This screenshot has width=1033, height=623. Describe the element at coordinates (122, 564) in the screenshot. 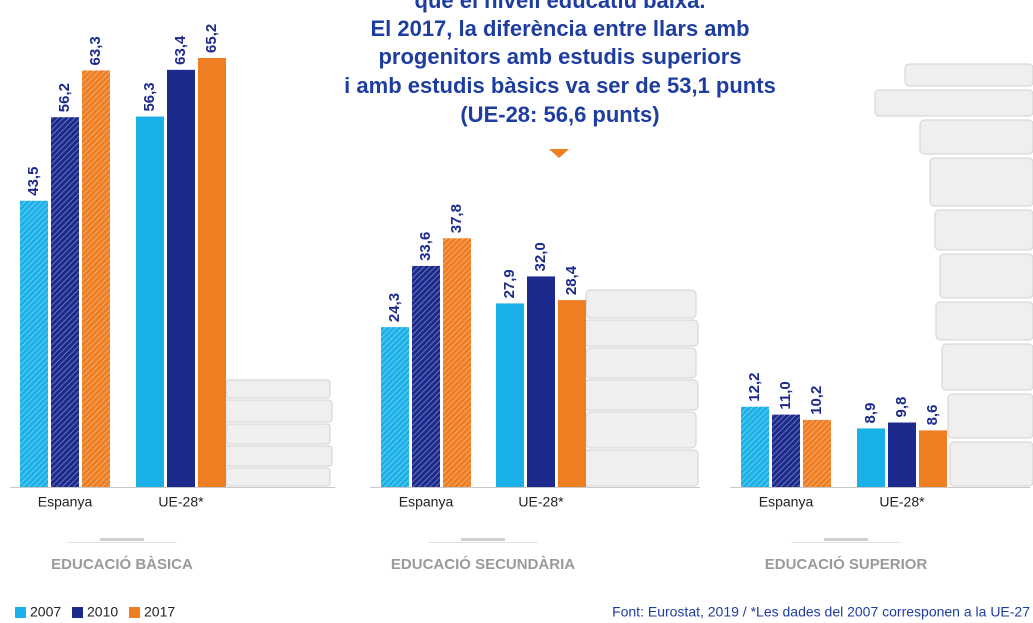

I see `panel-title: EDUCACIÓ BÀSICA` at that location.